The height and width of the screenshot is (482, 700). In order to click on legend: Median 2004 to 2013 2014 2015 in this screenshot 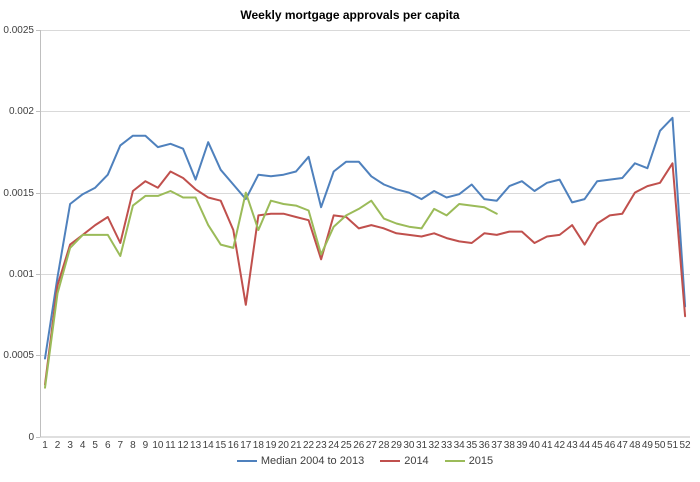, I will do `click(365, 461)`.